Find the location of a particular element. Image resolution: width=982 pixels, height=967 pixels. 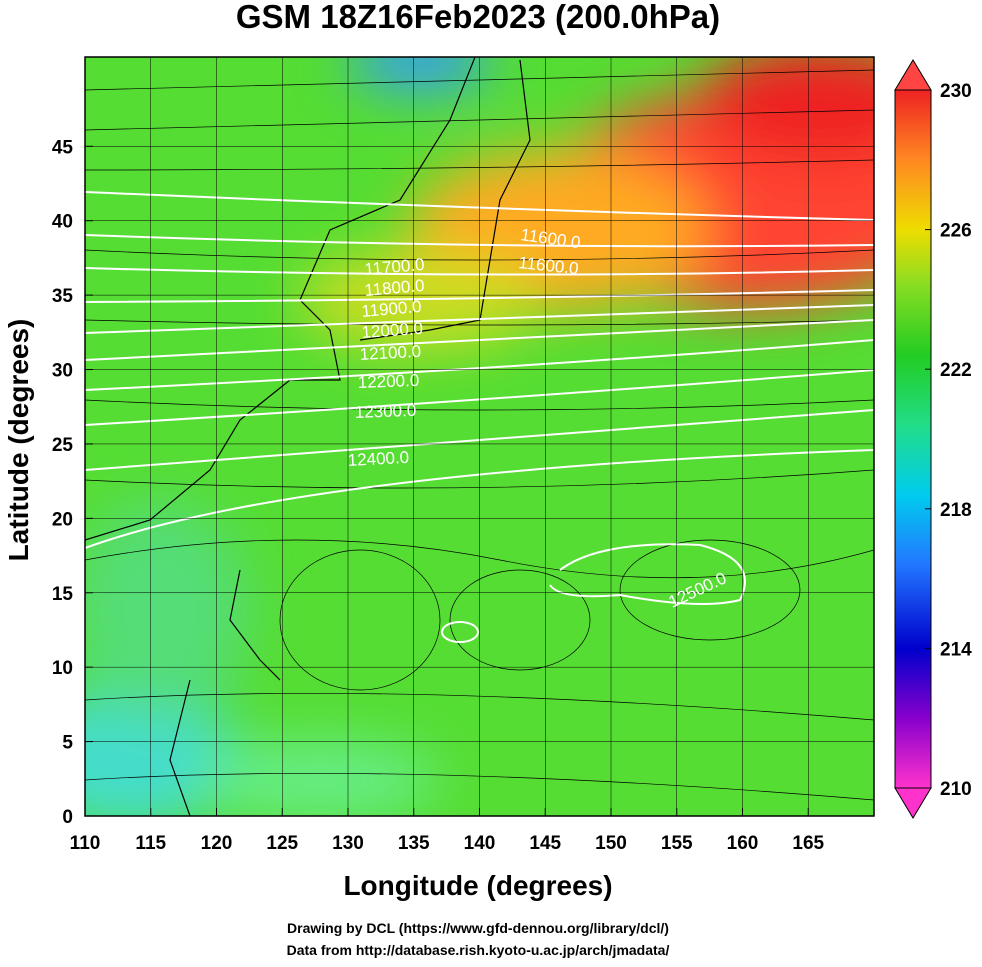

colorbar-tick-label: 218 is located at coordinates (956, 510).